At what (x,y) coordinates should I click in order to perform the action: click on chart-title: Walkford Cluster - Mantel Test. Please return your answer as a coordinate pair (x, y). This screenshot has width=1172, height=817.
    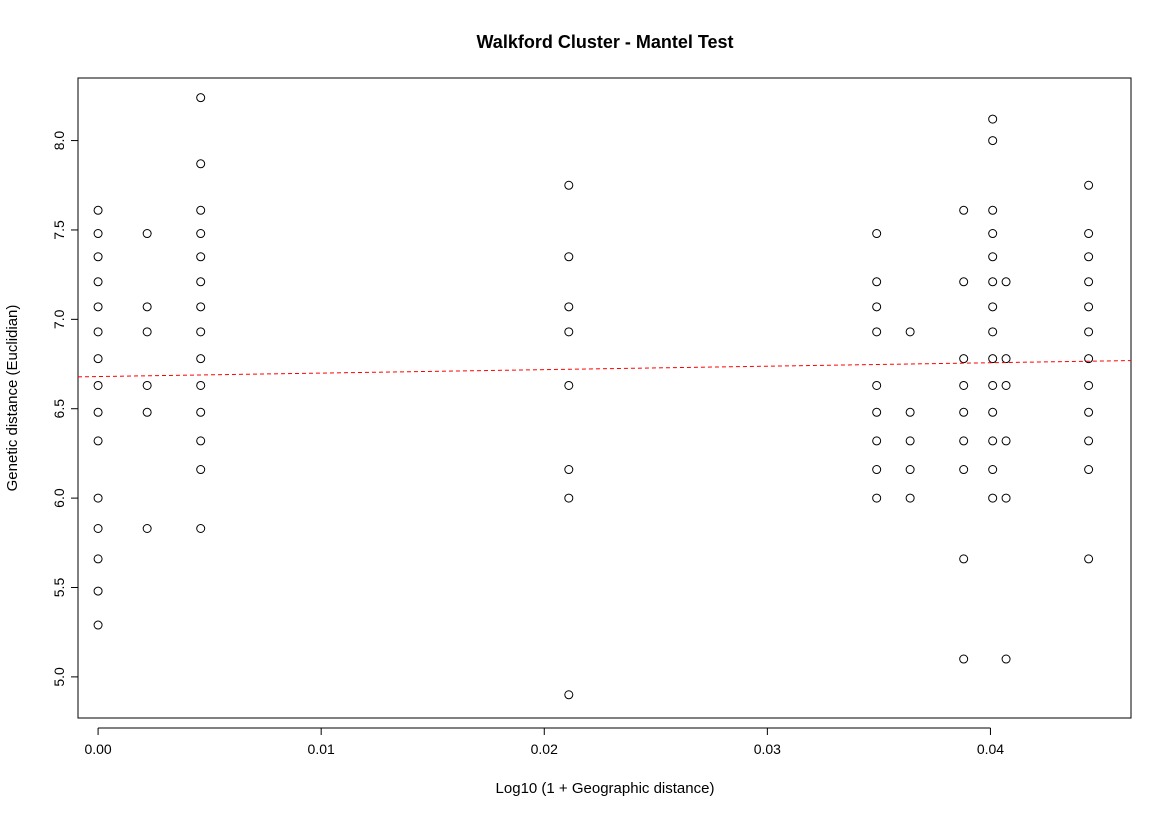
    Looking at the image, I should click on (604, 42).